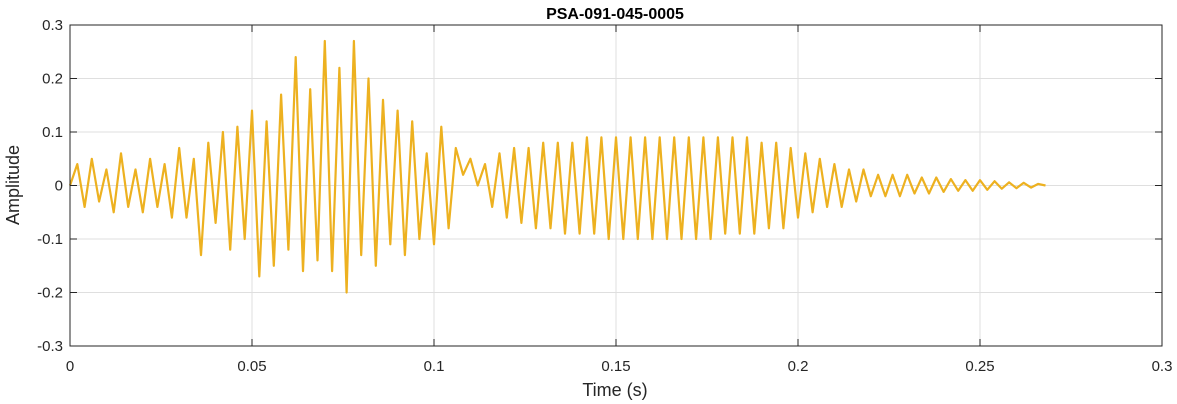 This screenshot has width=1177, height=404. Describe the element at coordinates (50, 293) in the screenshot. I see `y-tick-label: -0.2` at that location.